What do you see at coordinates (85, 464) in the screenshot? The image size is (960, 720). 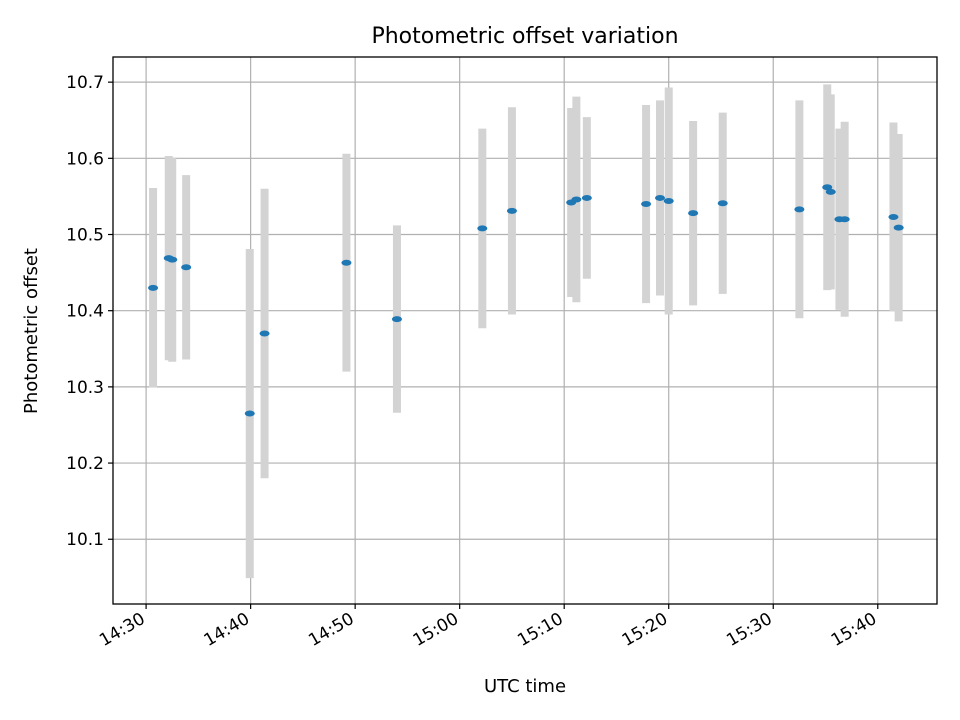 I see `y-tick-label: 10.2` at bounding box center [85, 464].